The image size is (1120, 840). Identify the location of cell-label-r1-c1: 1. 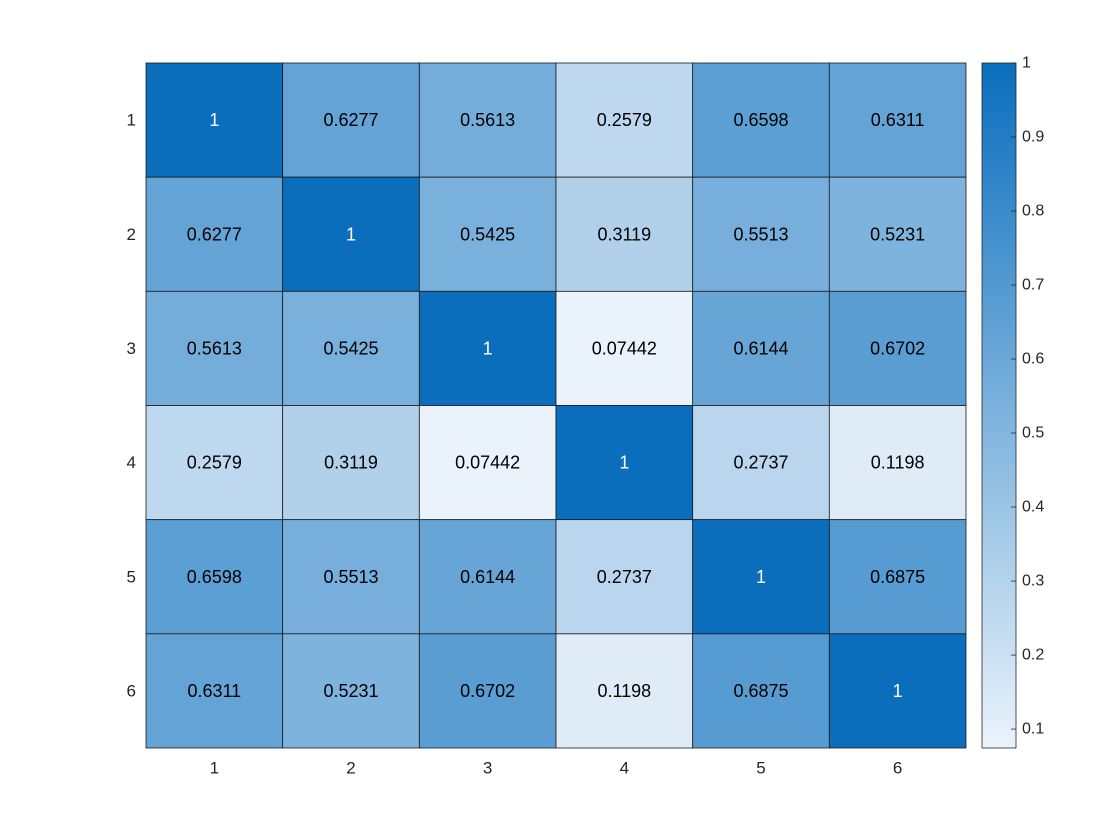
(214, 120).